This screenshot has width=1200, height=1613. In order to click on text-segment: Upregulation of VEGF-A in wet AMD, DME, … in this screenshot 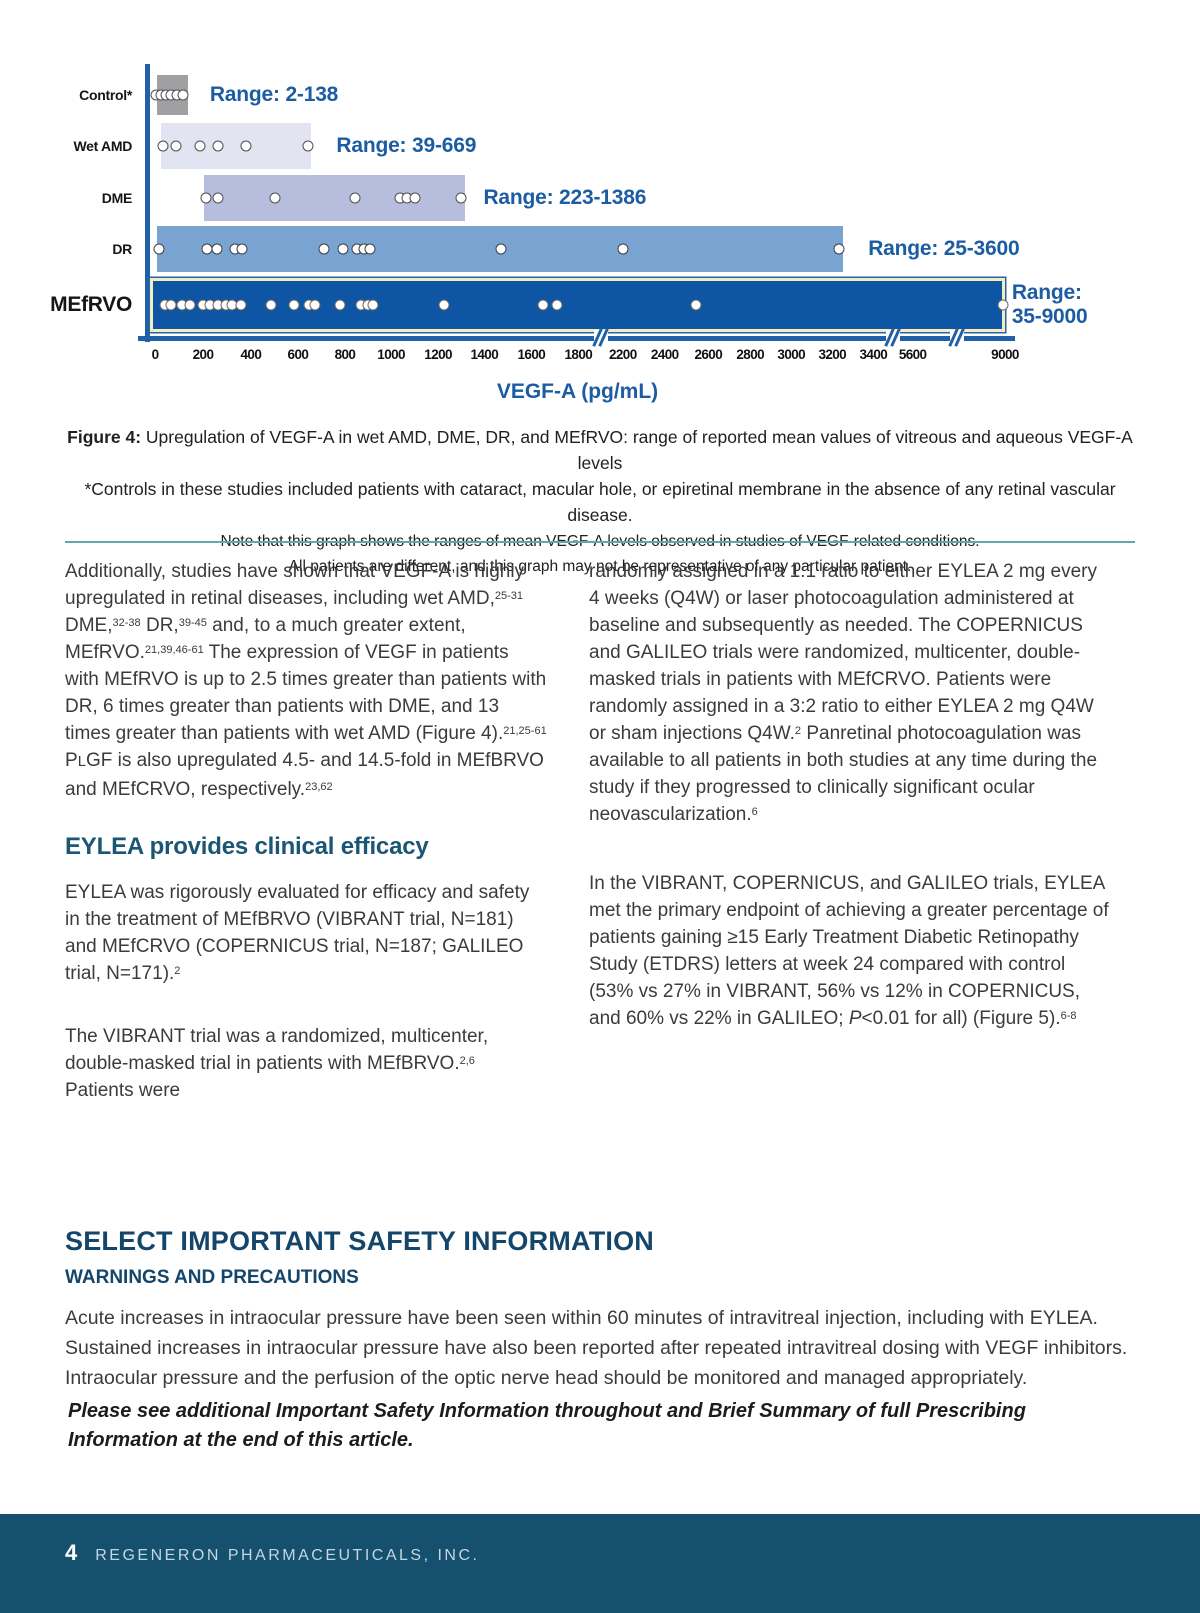, I will do `click(639, 450)`.